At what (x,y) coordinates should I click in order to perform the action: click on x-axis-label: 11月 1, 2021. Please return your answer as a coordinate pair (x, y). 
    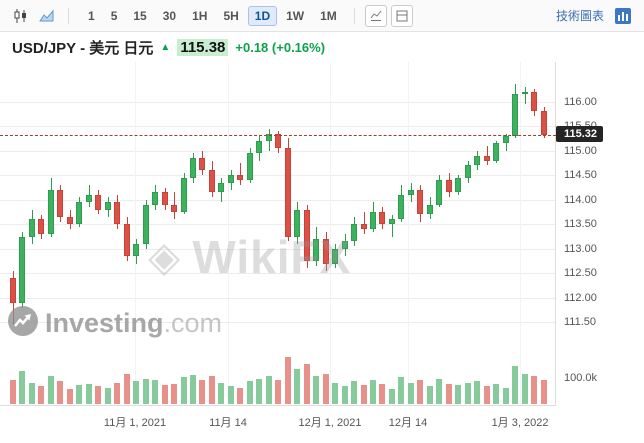
    Looking at the image, I should click on (135, 423).